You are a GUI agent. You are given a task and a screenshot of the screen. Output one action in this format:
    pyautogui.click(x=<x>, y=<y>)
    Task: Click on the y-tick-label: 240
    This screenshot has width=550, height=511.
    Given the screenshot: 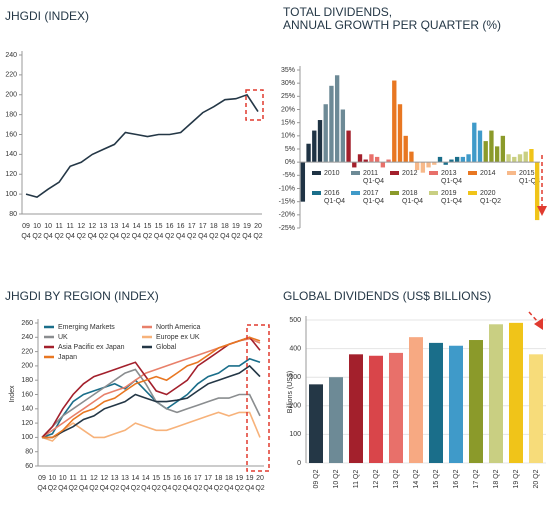 What is the action you would take?
    pyautogui.click(x=27, y=337)
    